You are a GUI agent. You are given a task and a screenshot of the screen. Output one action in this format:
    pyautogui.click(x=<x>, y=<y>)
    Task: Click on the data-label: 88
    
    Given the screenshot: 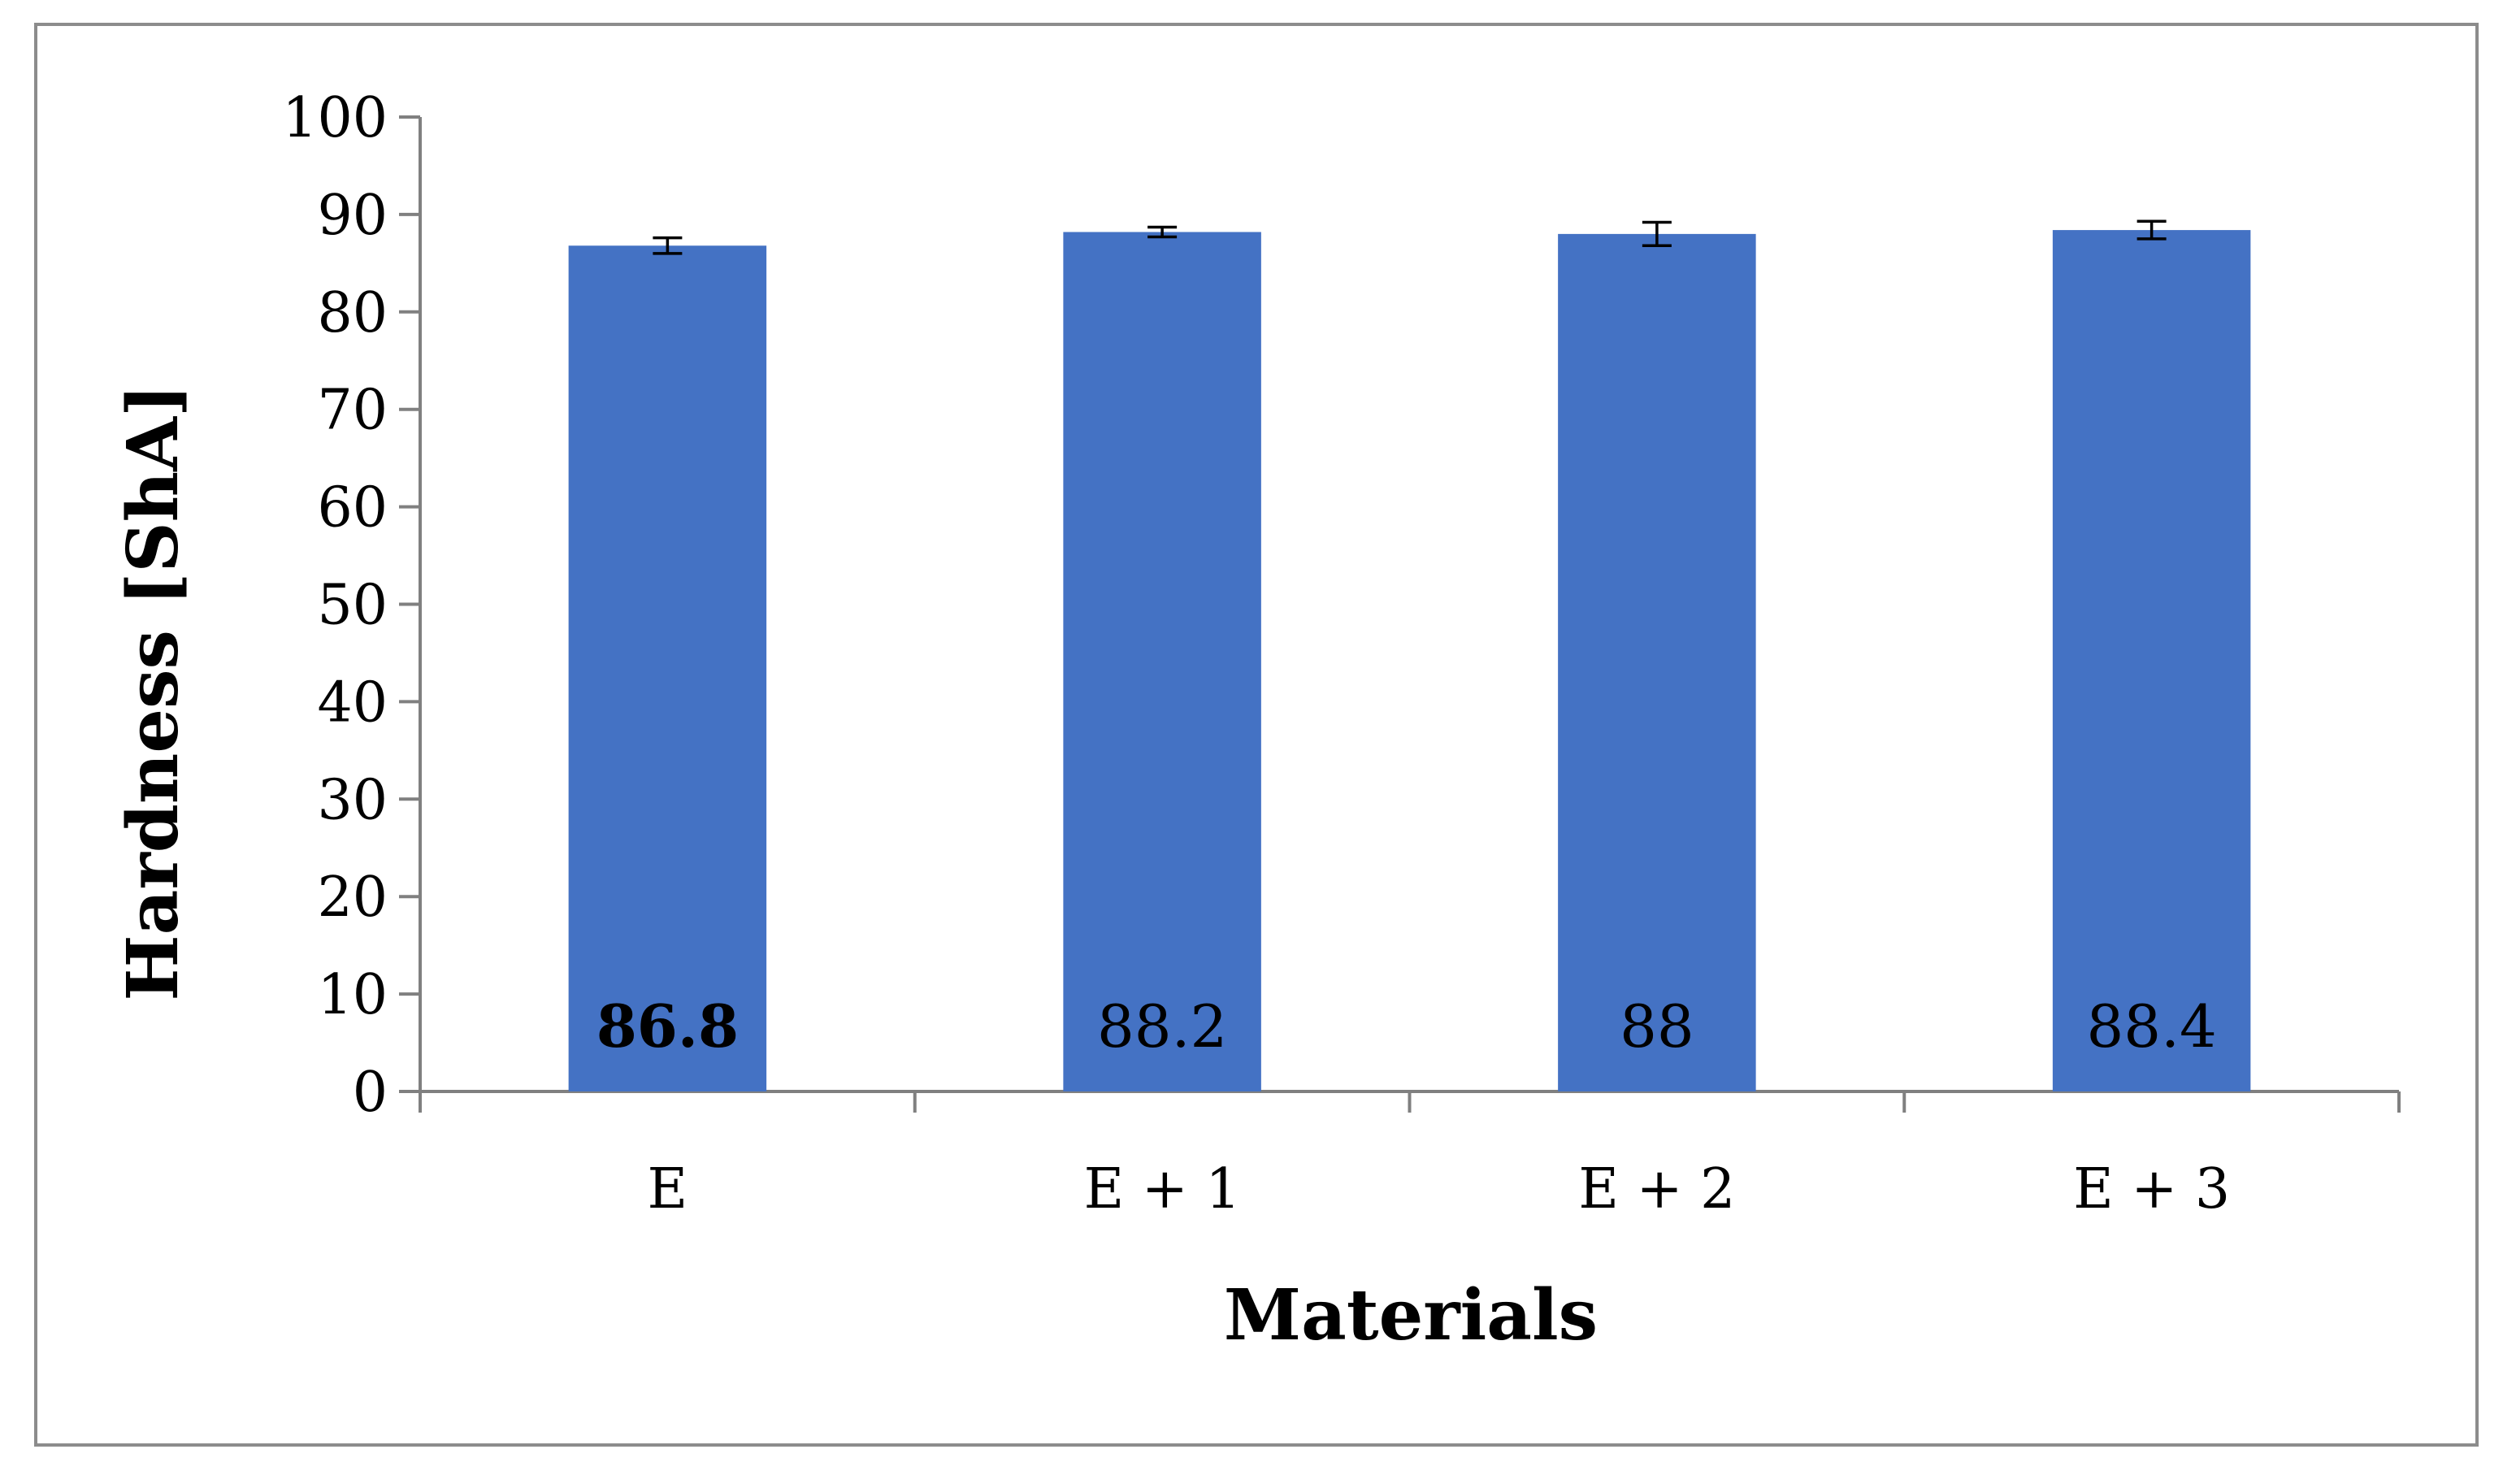 What is the action you would take?
    pyautogui.click(x=1657, y=1026)
    